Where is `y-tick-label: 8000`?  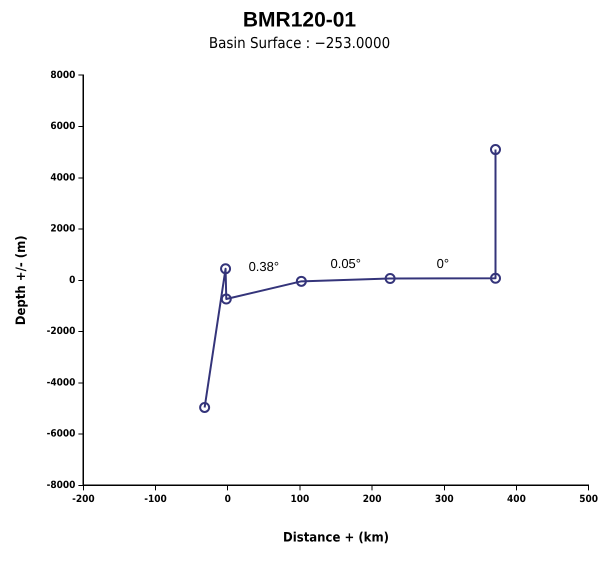 y-tick-label: 8000 is located at coordinates (63, 75).